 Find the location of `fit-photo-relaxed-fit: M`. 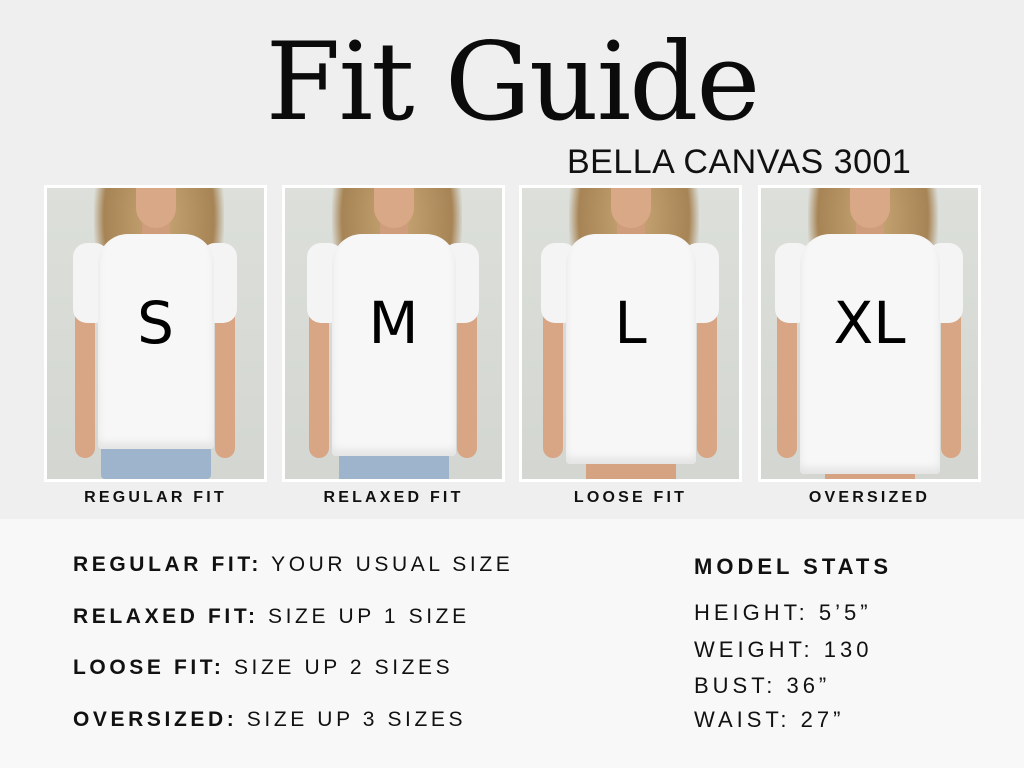

fit-photo-relaxed-fit: M is located at coordinates (393, 333).